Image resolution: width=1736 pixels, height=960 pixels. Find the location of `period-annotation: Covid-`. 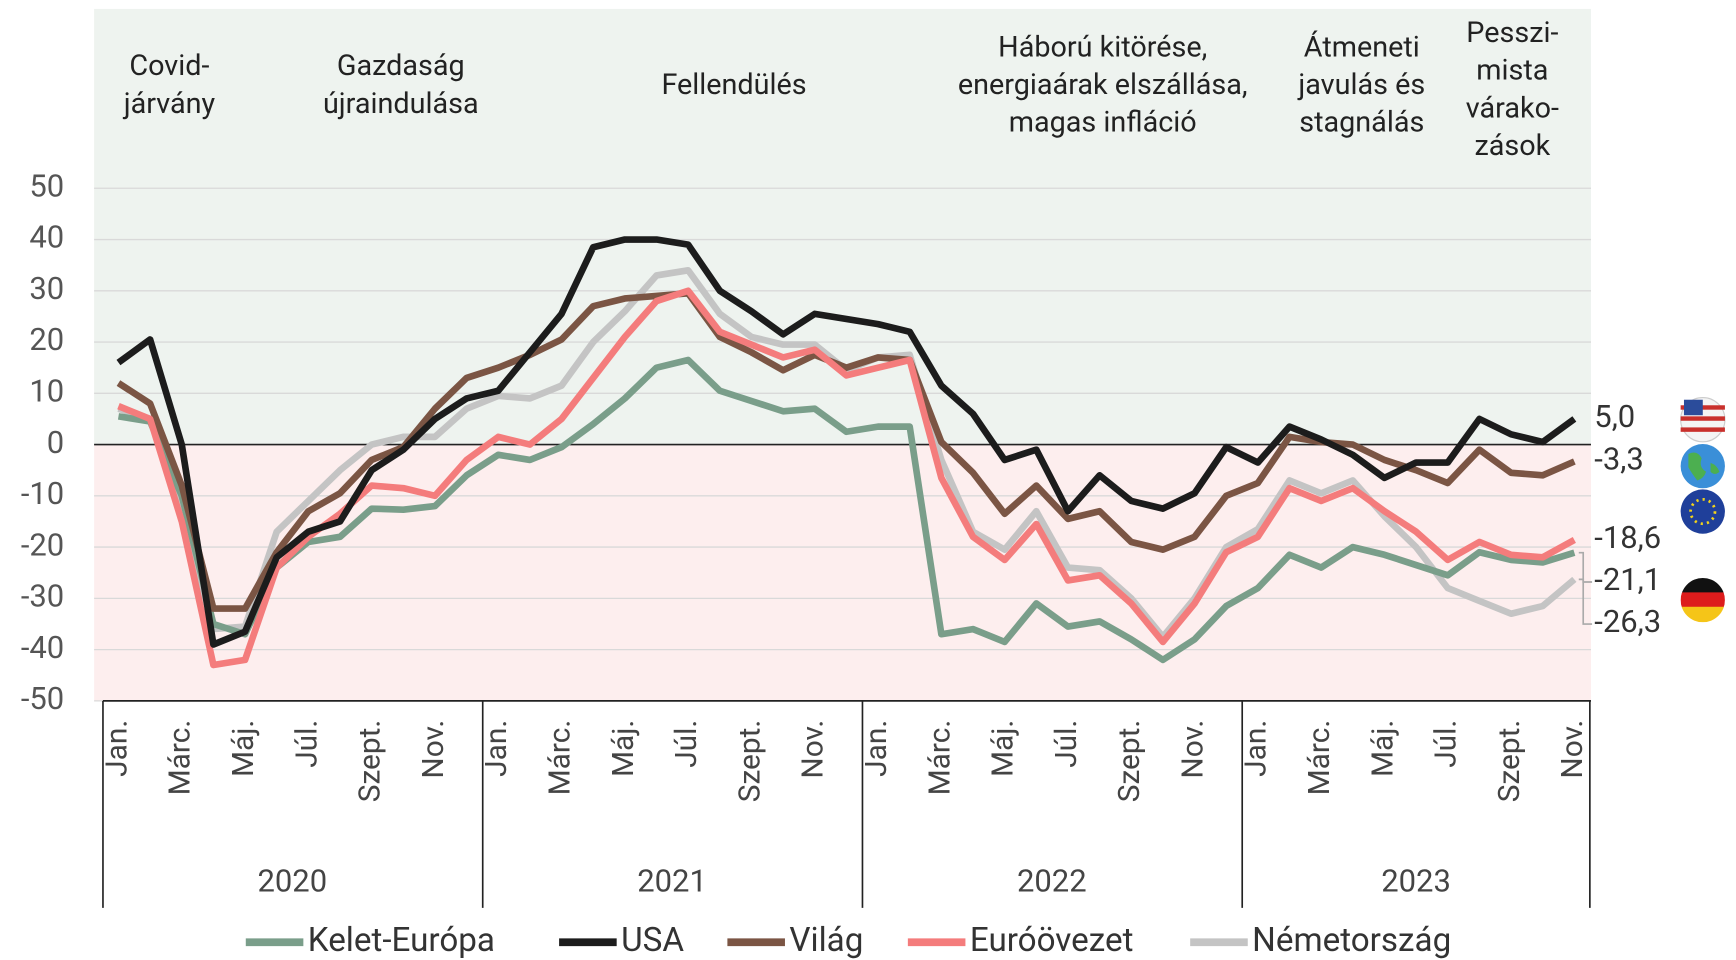

period-annotation: Covid- is located at coordinates (169, 66).